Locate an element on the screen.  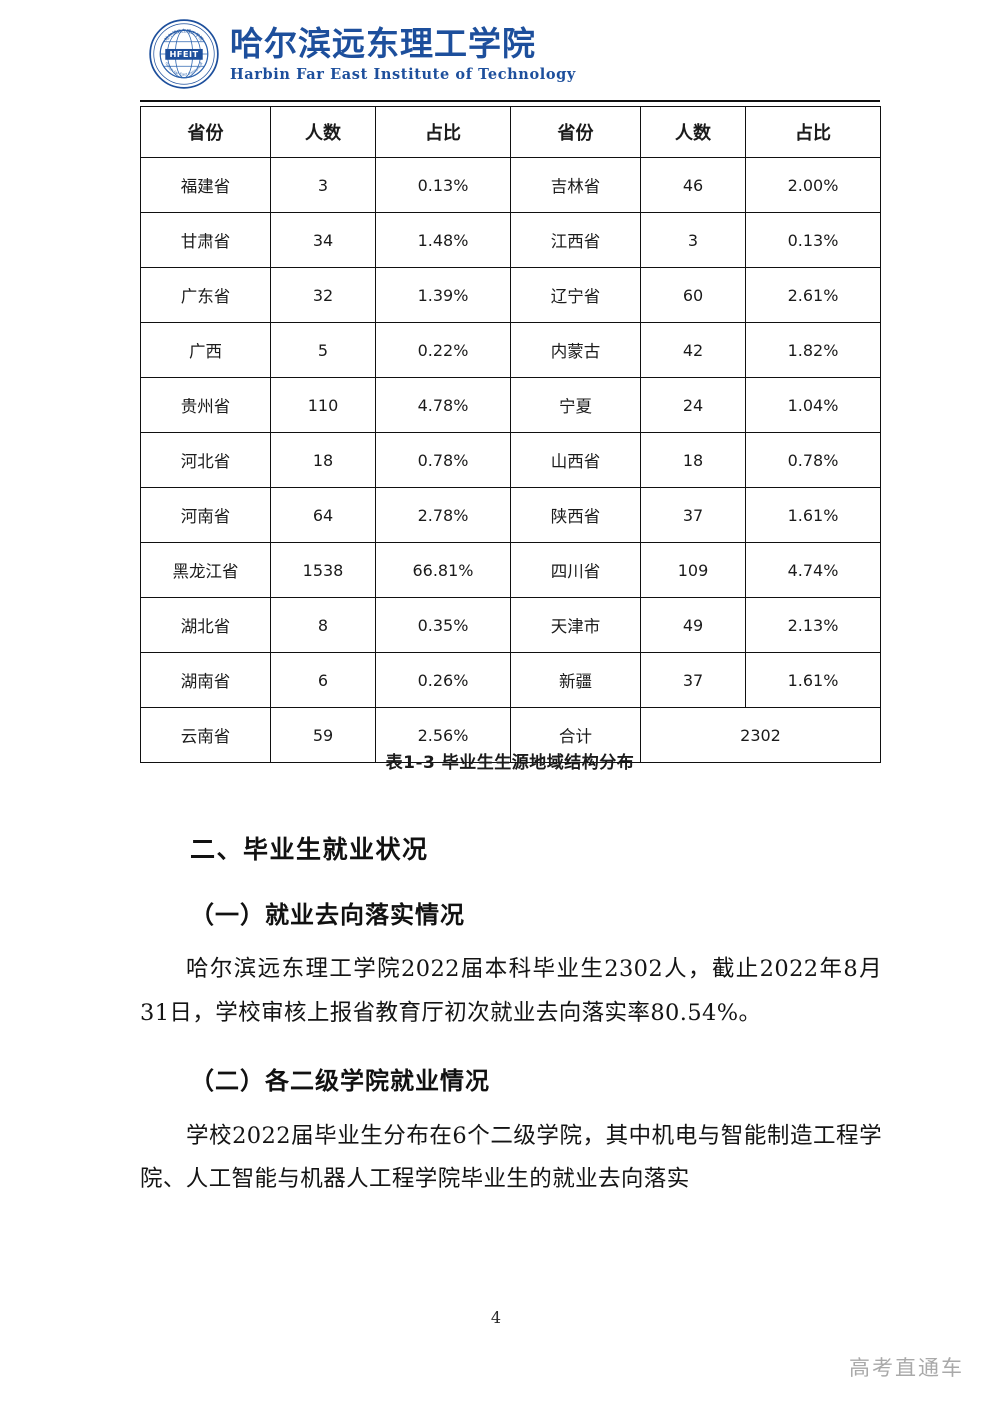
cell-count: 42 is located at coordinates (693, 350).